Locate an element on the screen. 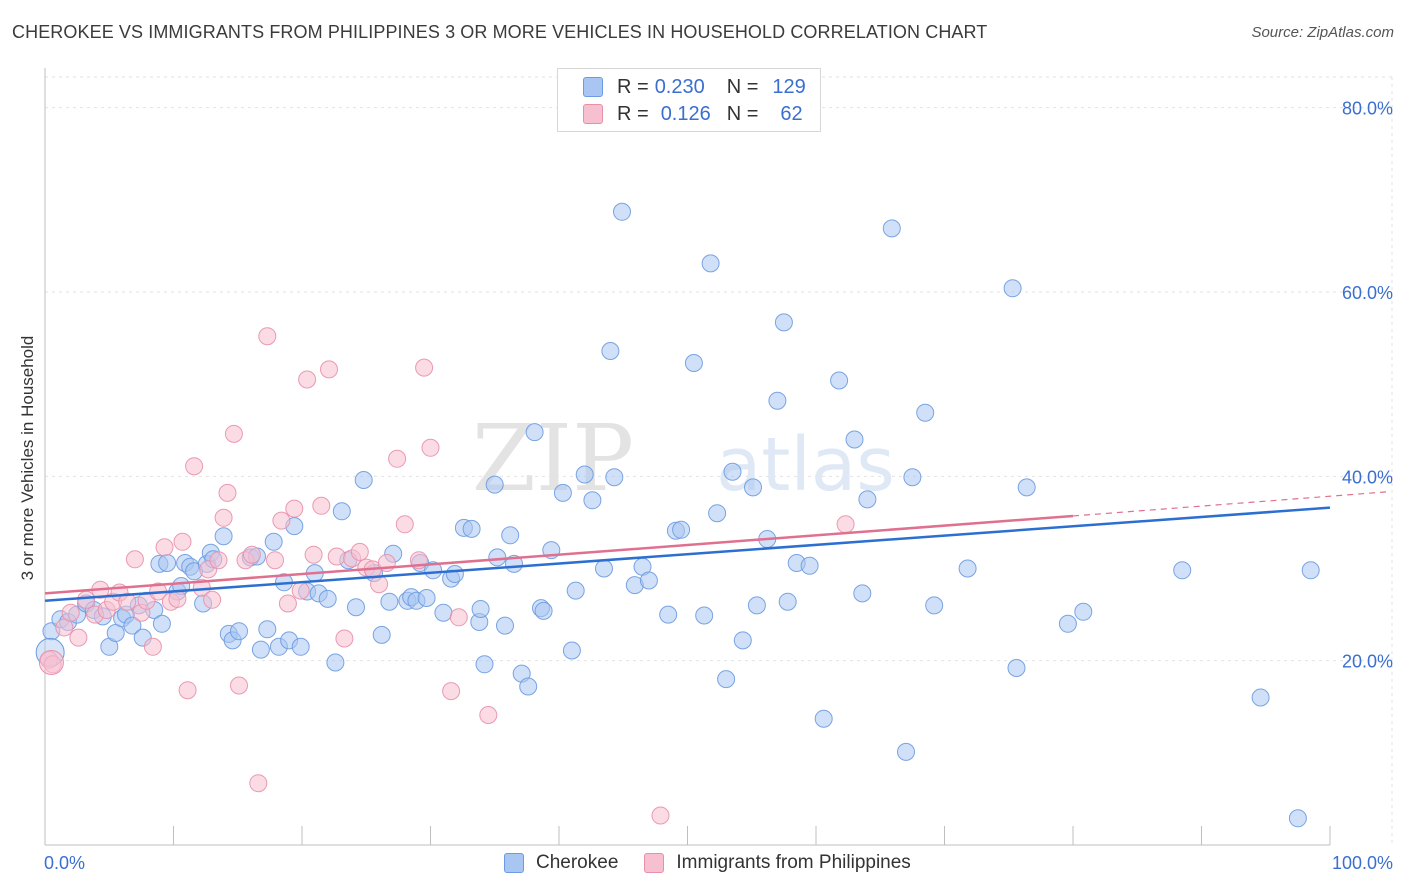  y-tick-label: 80.0% is located at coordinates (1367, 109).